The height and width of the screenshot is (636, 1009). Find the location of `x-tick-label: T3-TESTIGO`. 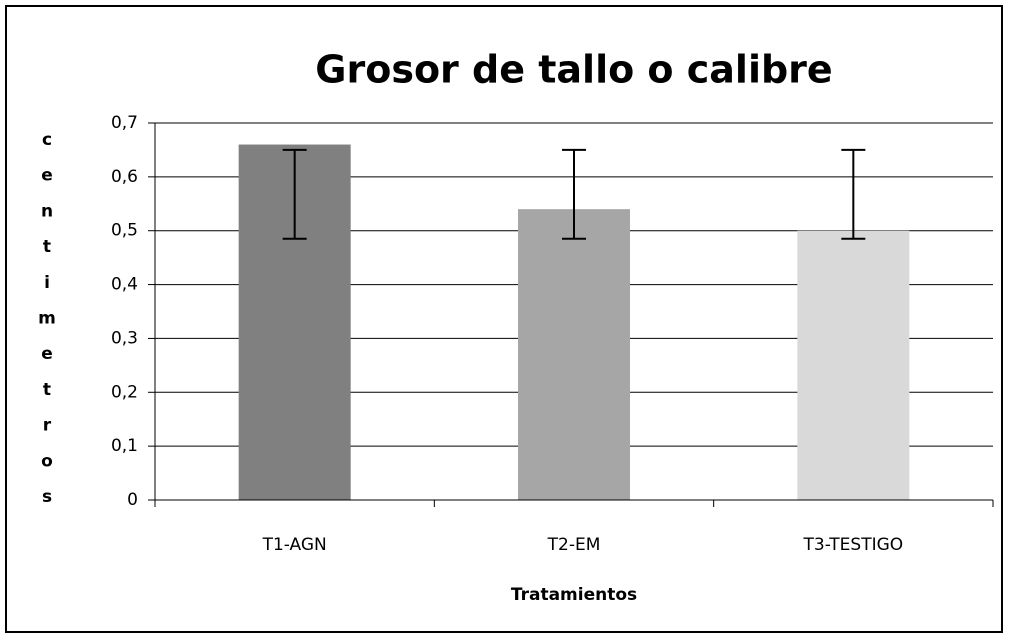

x-tick-label: T3-TESTIGO is located at coordinates (853, 545).